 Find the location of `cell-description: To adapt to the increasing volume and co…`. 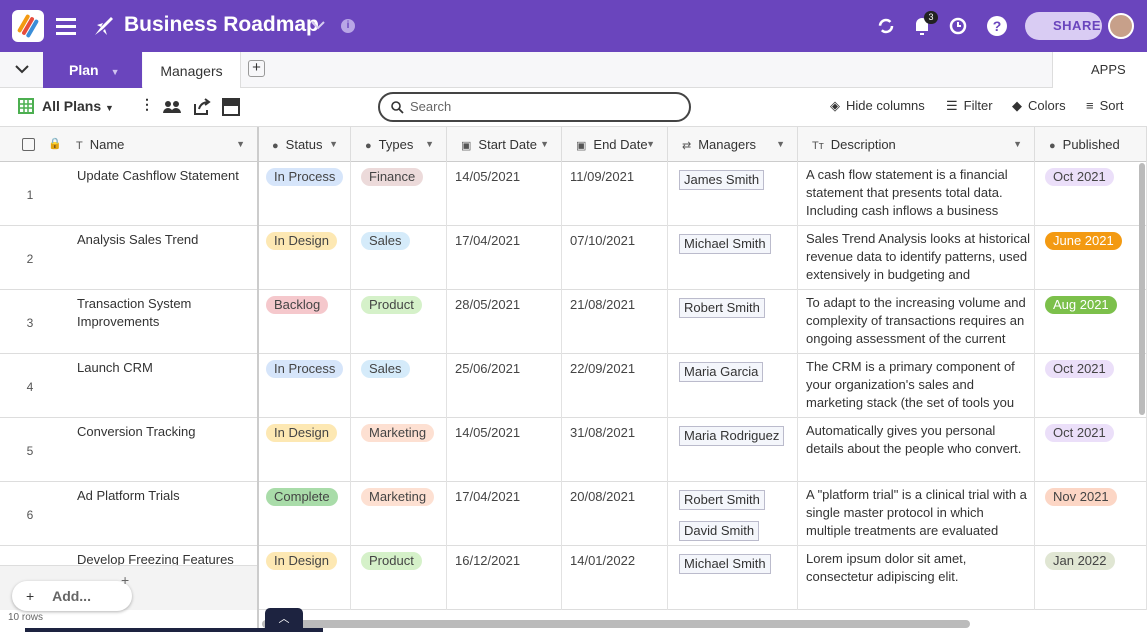

cell-description: To adapt to the increasing volume and co… is located at coordinates (916, 320).